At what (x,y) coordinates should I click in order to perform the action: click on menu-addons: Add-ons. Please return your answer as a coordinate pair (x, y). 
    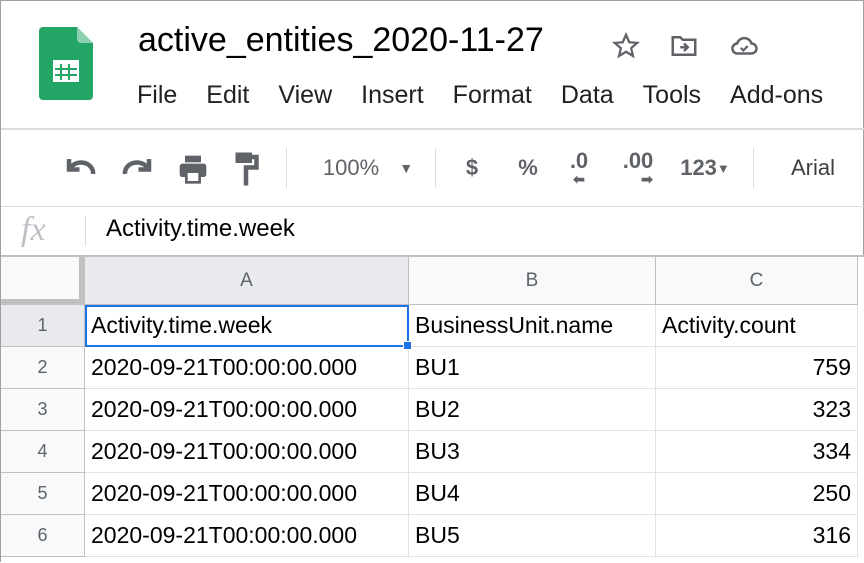
    Looking at the image, I should click on (777, 95).